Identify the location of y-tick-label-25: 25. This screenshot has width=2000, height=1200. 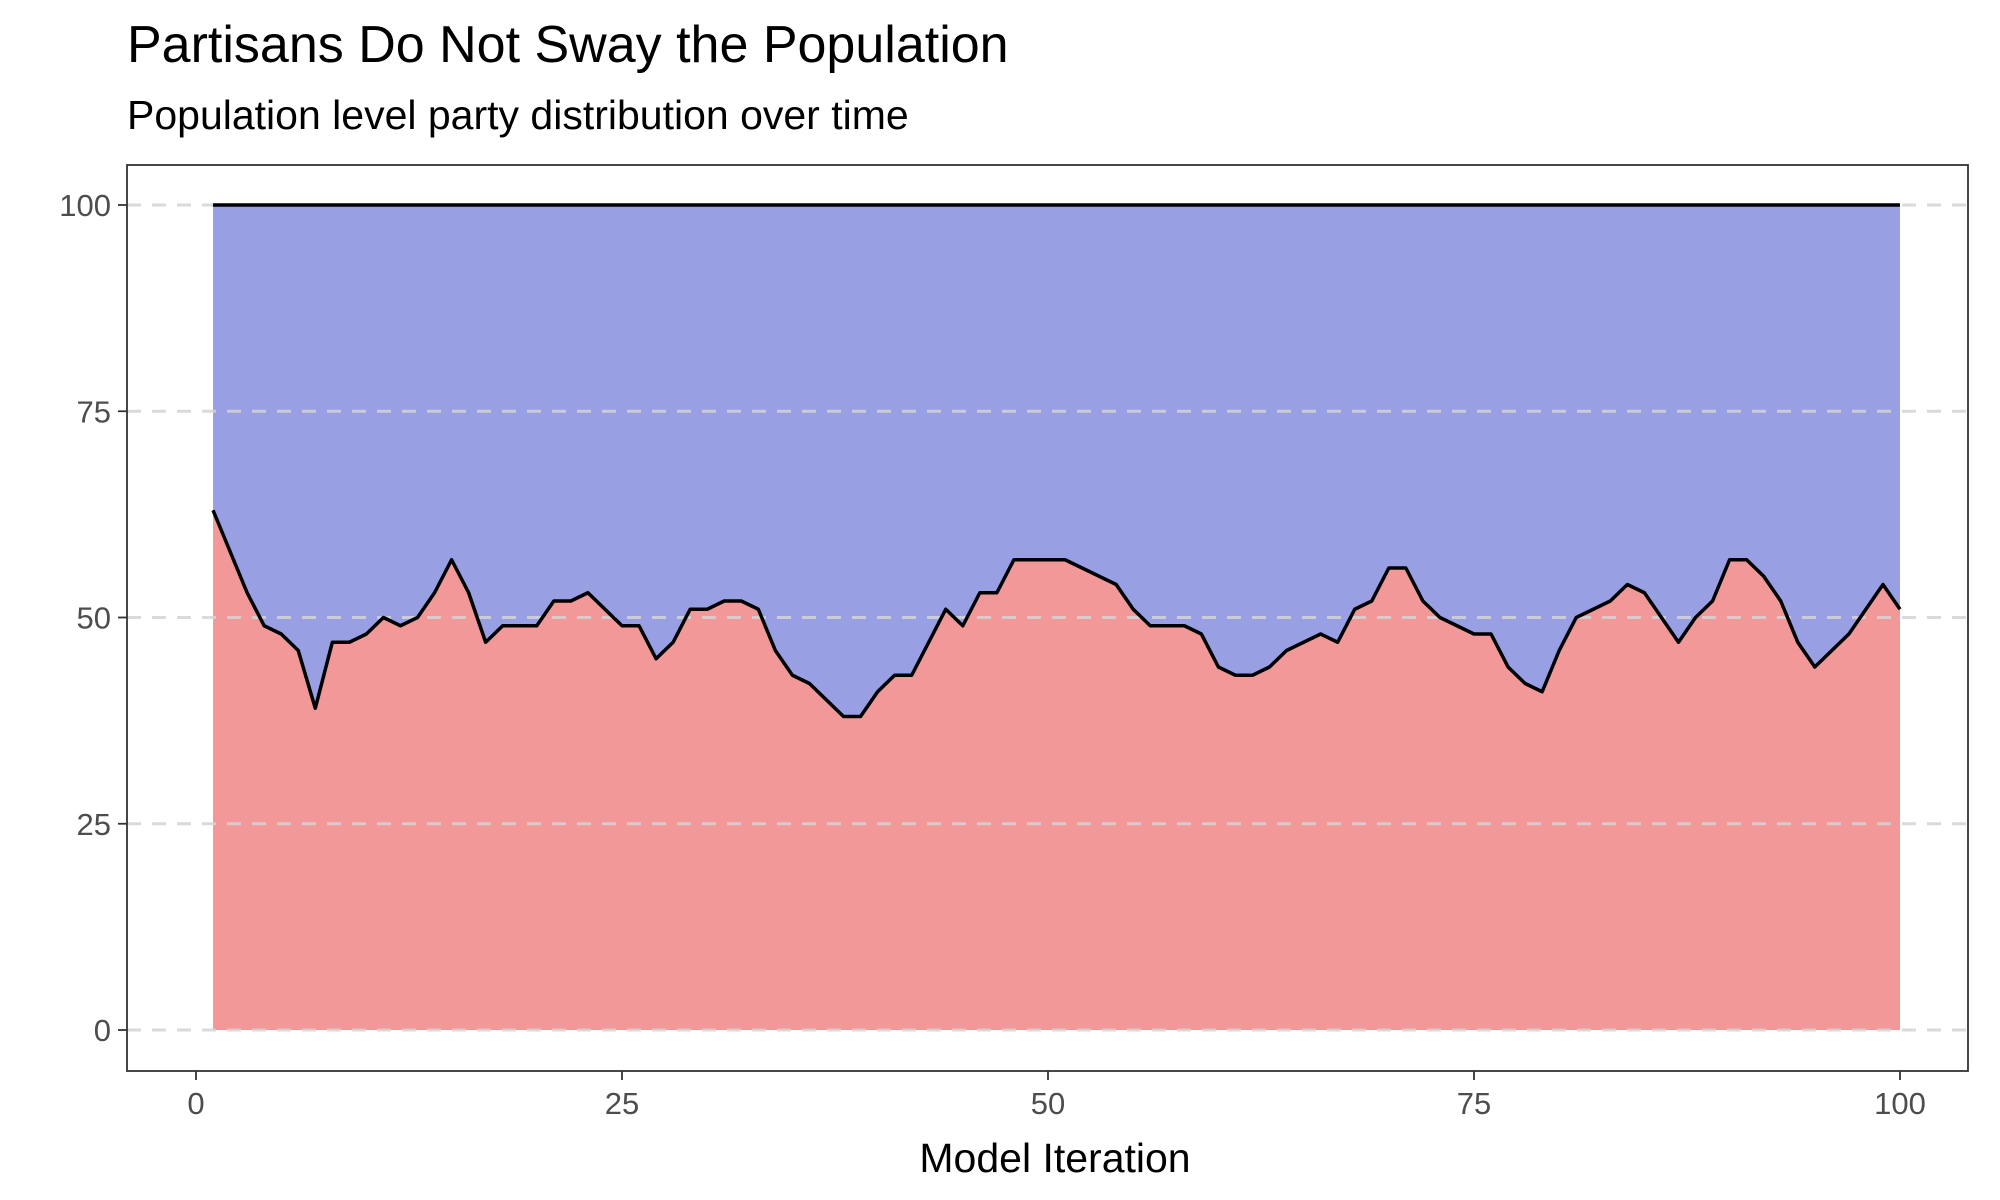
(94, 824).